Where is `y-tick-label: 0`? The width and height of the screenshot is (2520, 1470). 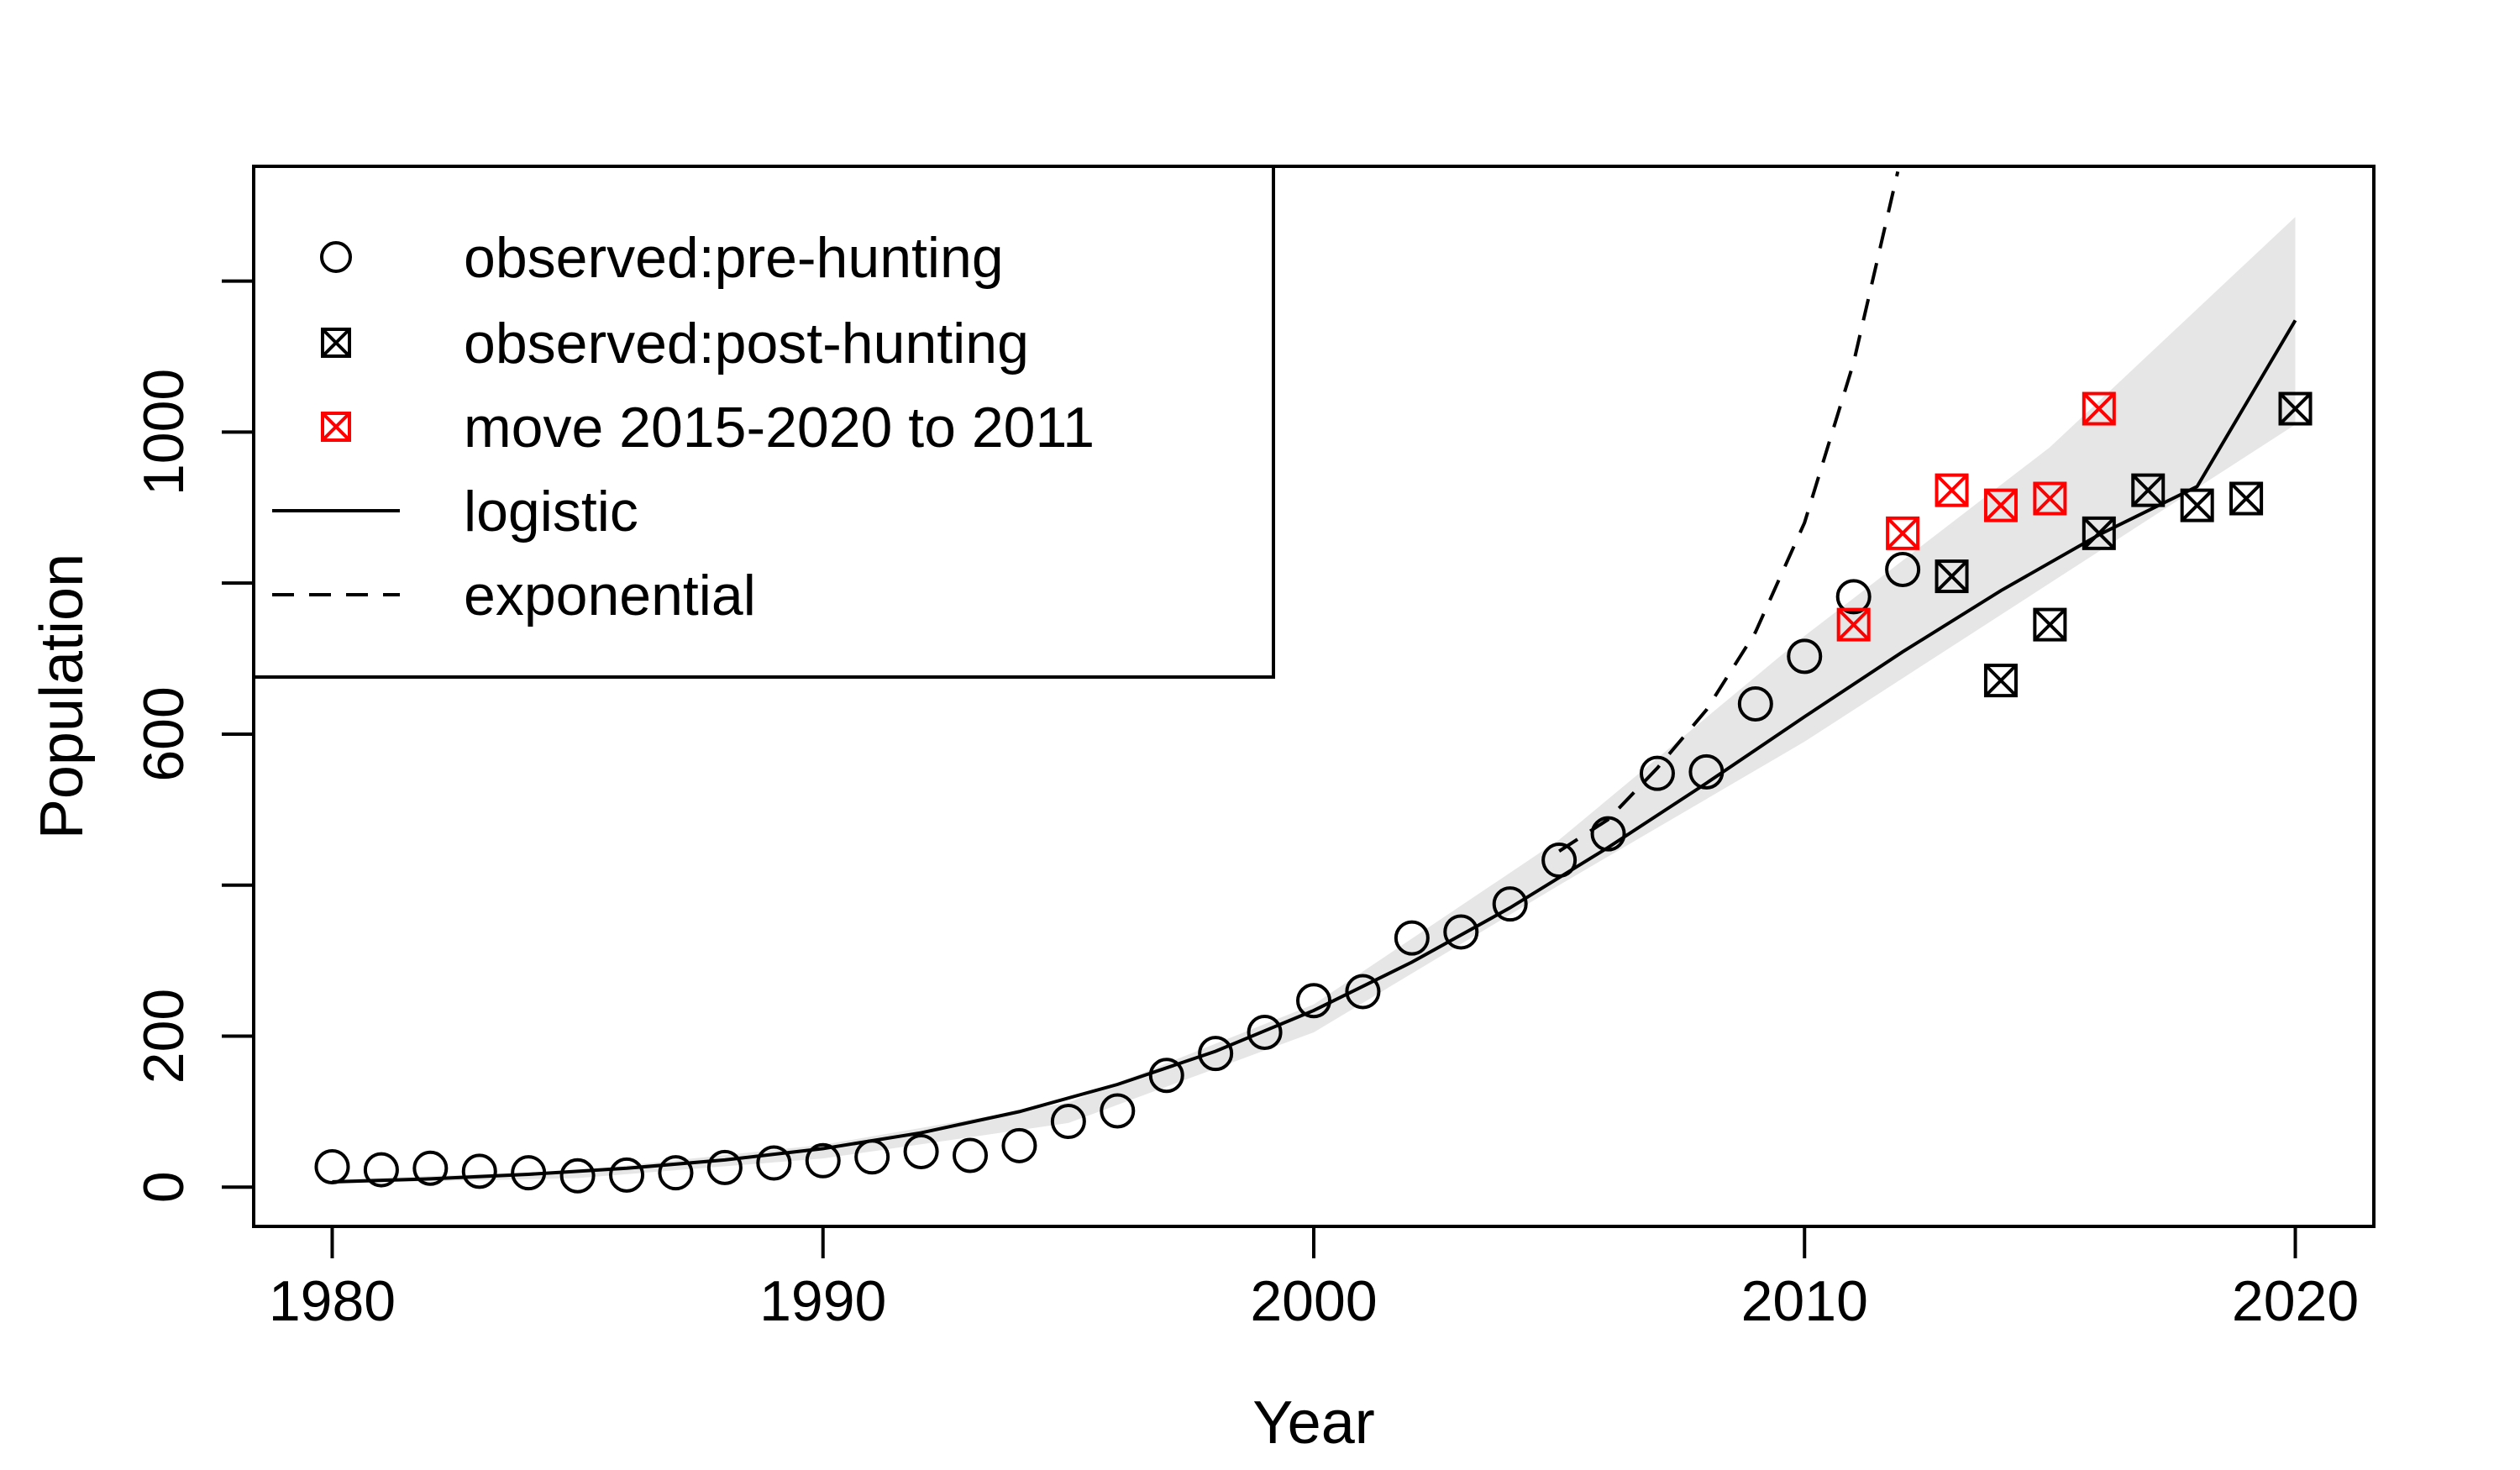 y-tick-label: 0 is located at coordinates (164, 1187).